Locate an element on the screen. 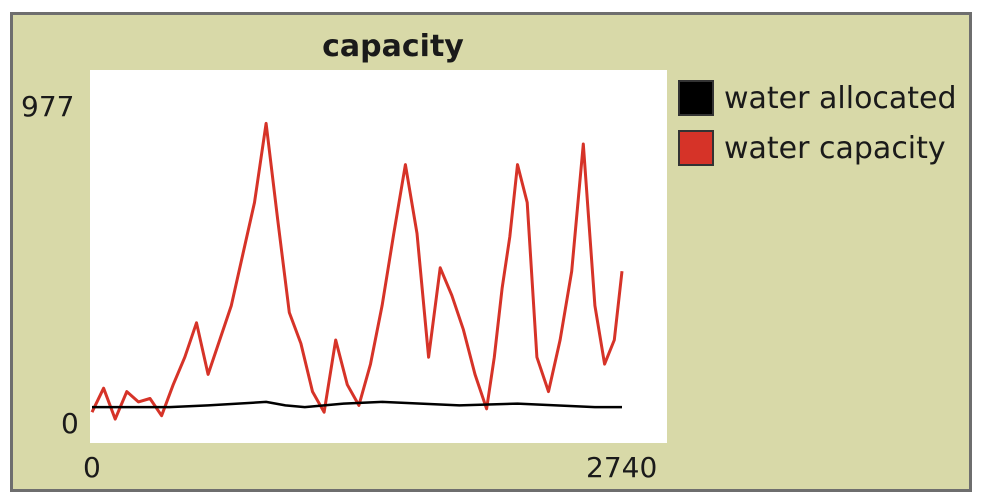 The height and width of the screenshot is (504, 987). legend-item-water-capacity: water capacity is located at coordinates (817, 148).